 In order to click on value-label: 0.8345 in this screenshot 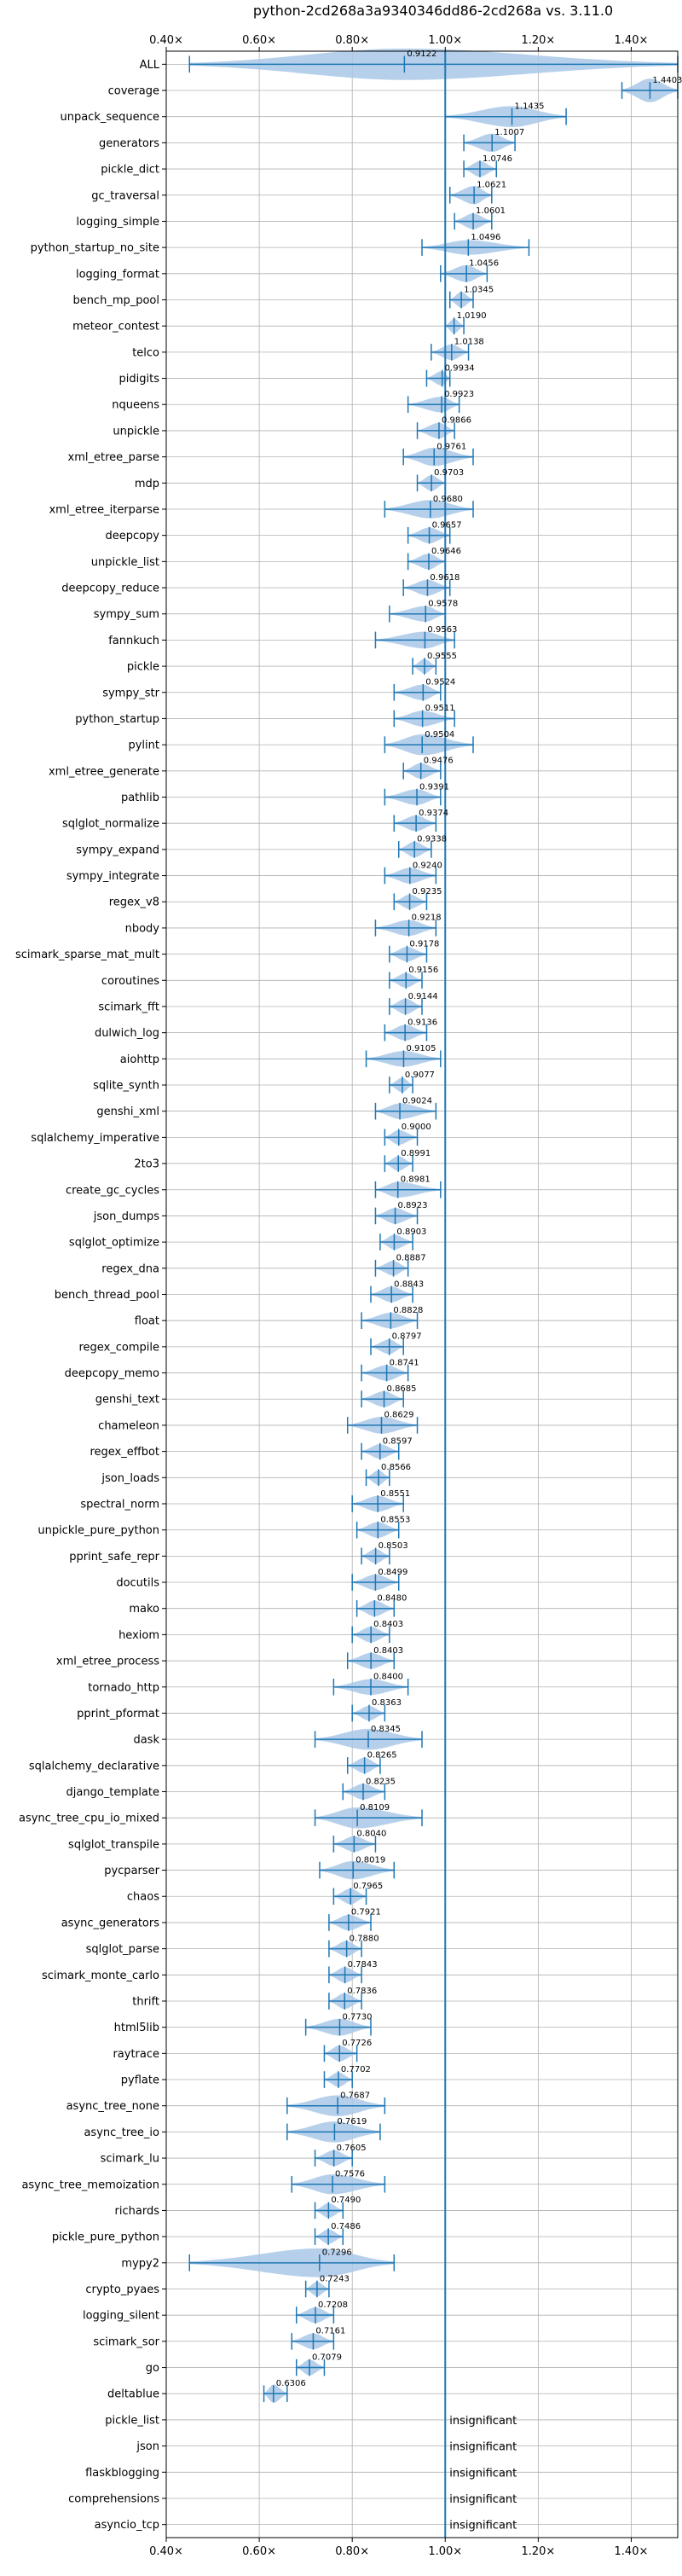, I will do `click(386, 1729)`.